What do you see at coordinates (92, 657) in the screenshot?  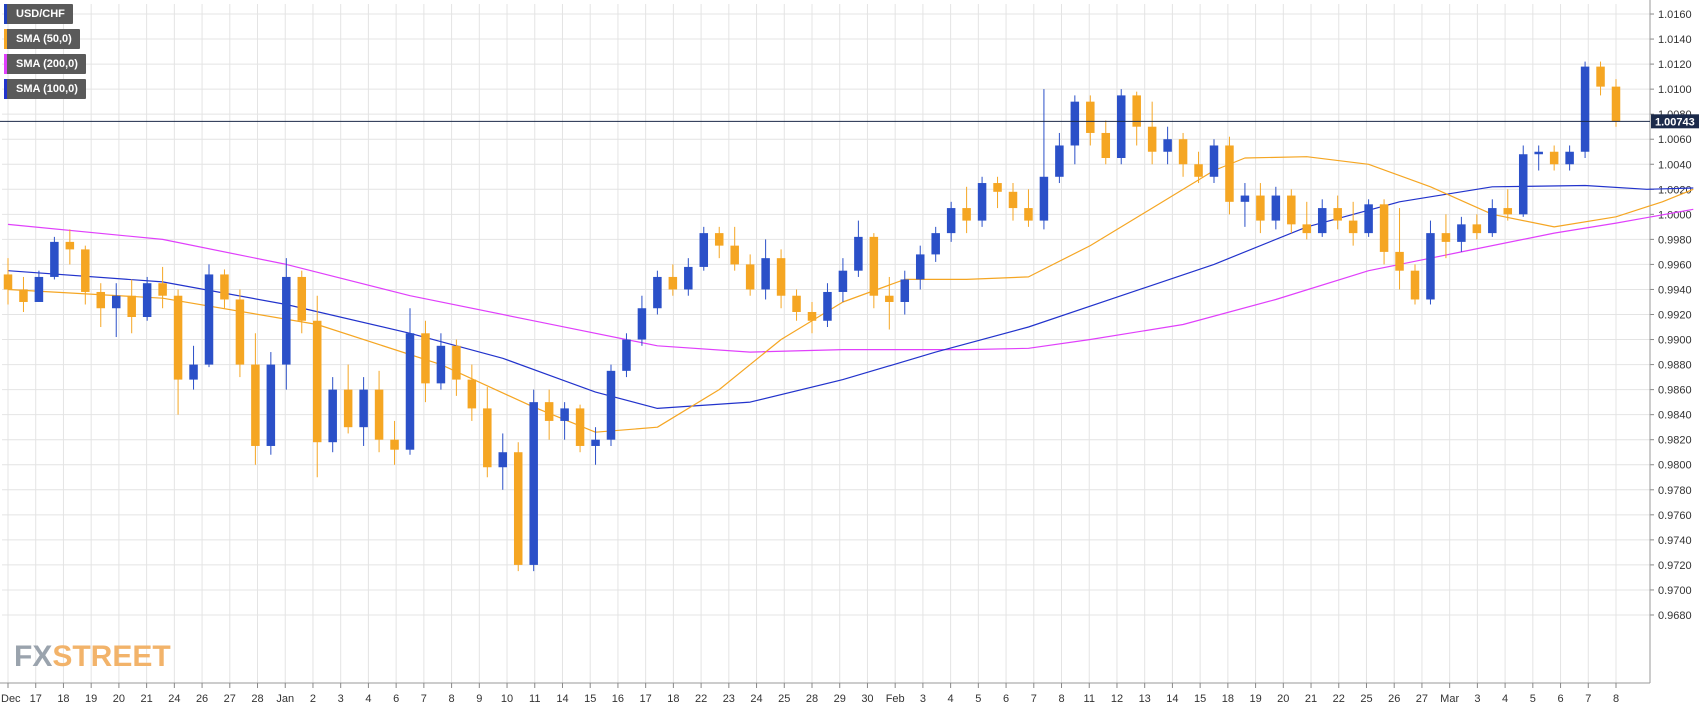 I see `fxstreet-logo: FXSTREET` at bounding box center [92, 657].